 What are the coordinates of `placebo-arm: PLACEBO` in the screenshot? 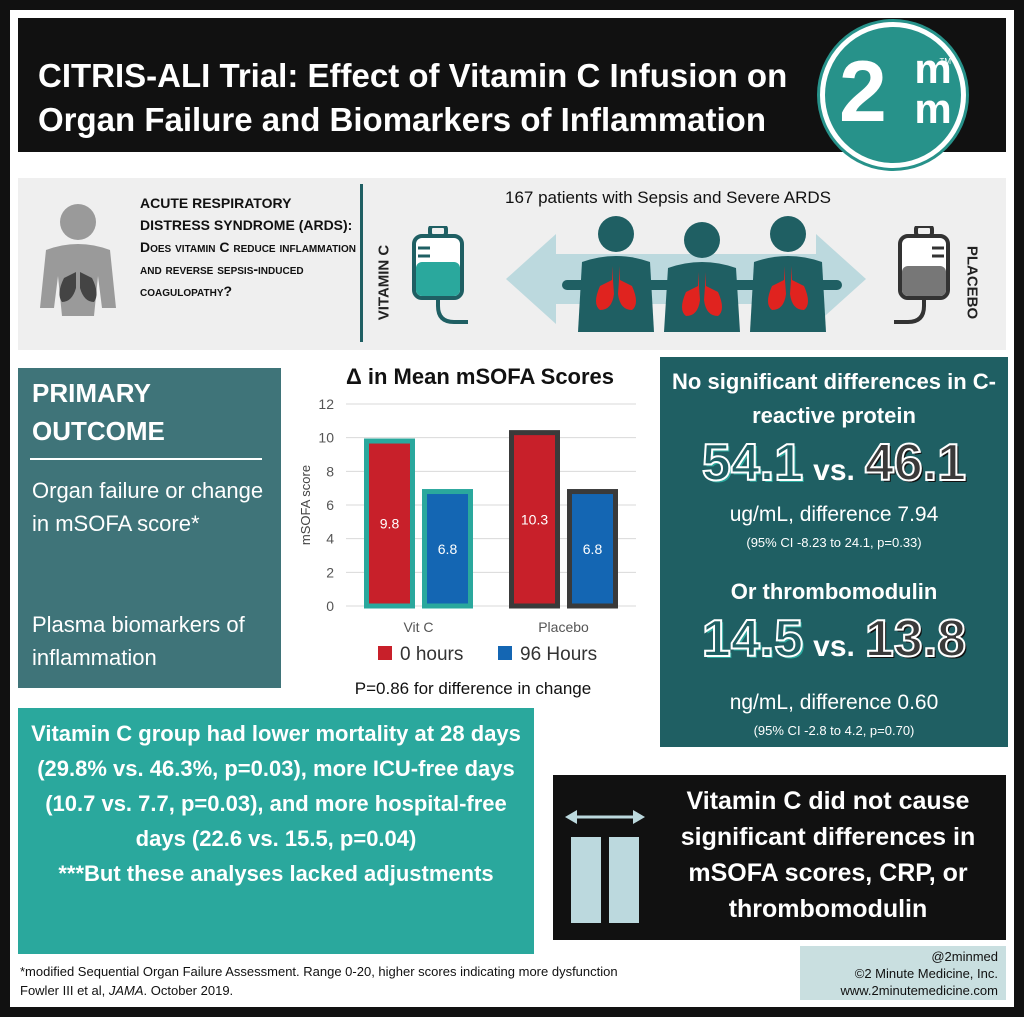 It's located at (972, 283).